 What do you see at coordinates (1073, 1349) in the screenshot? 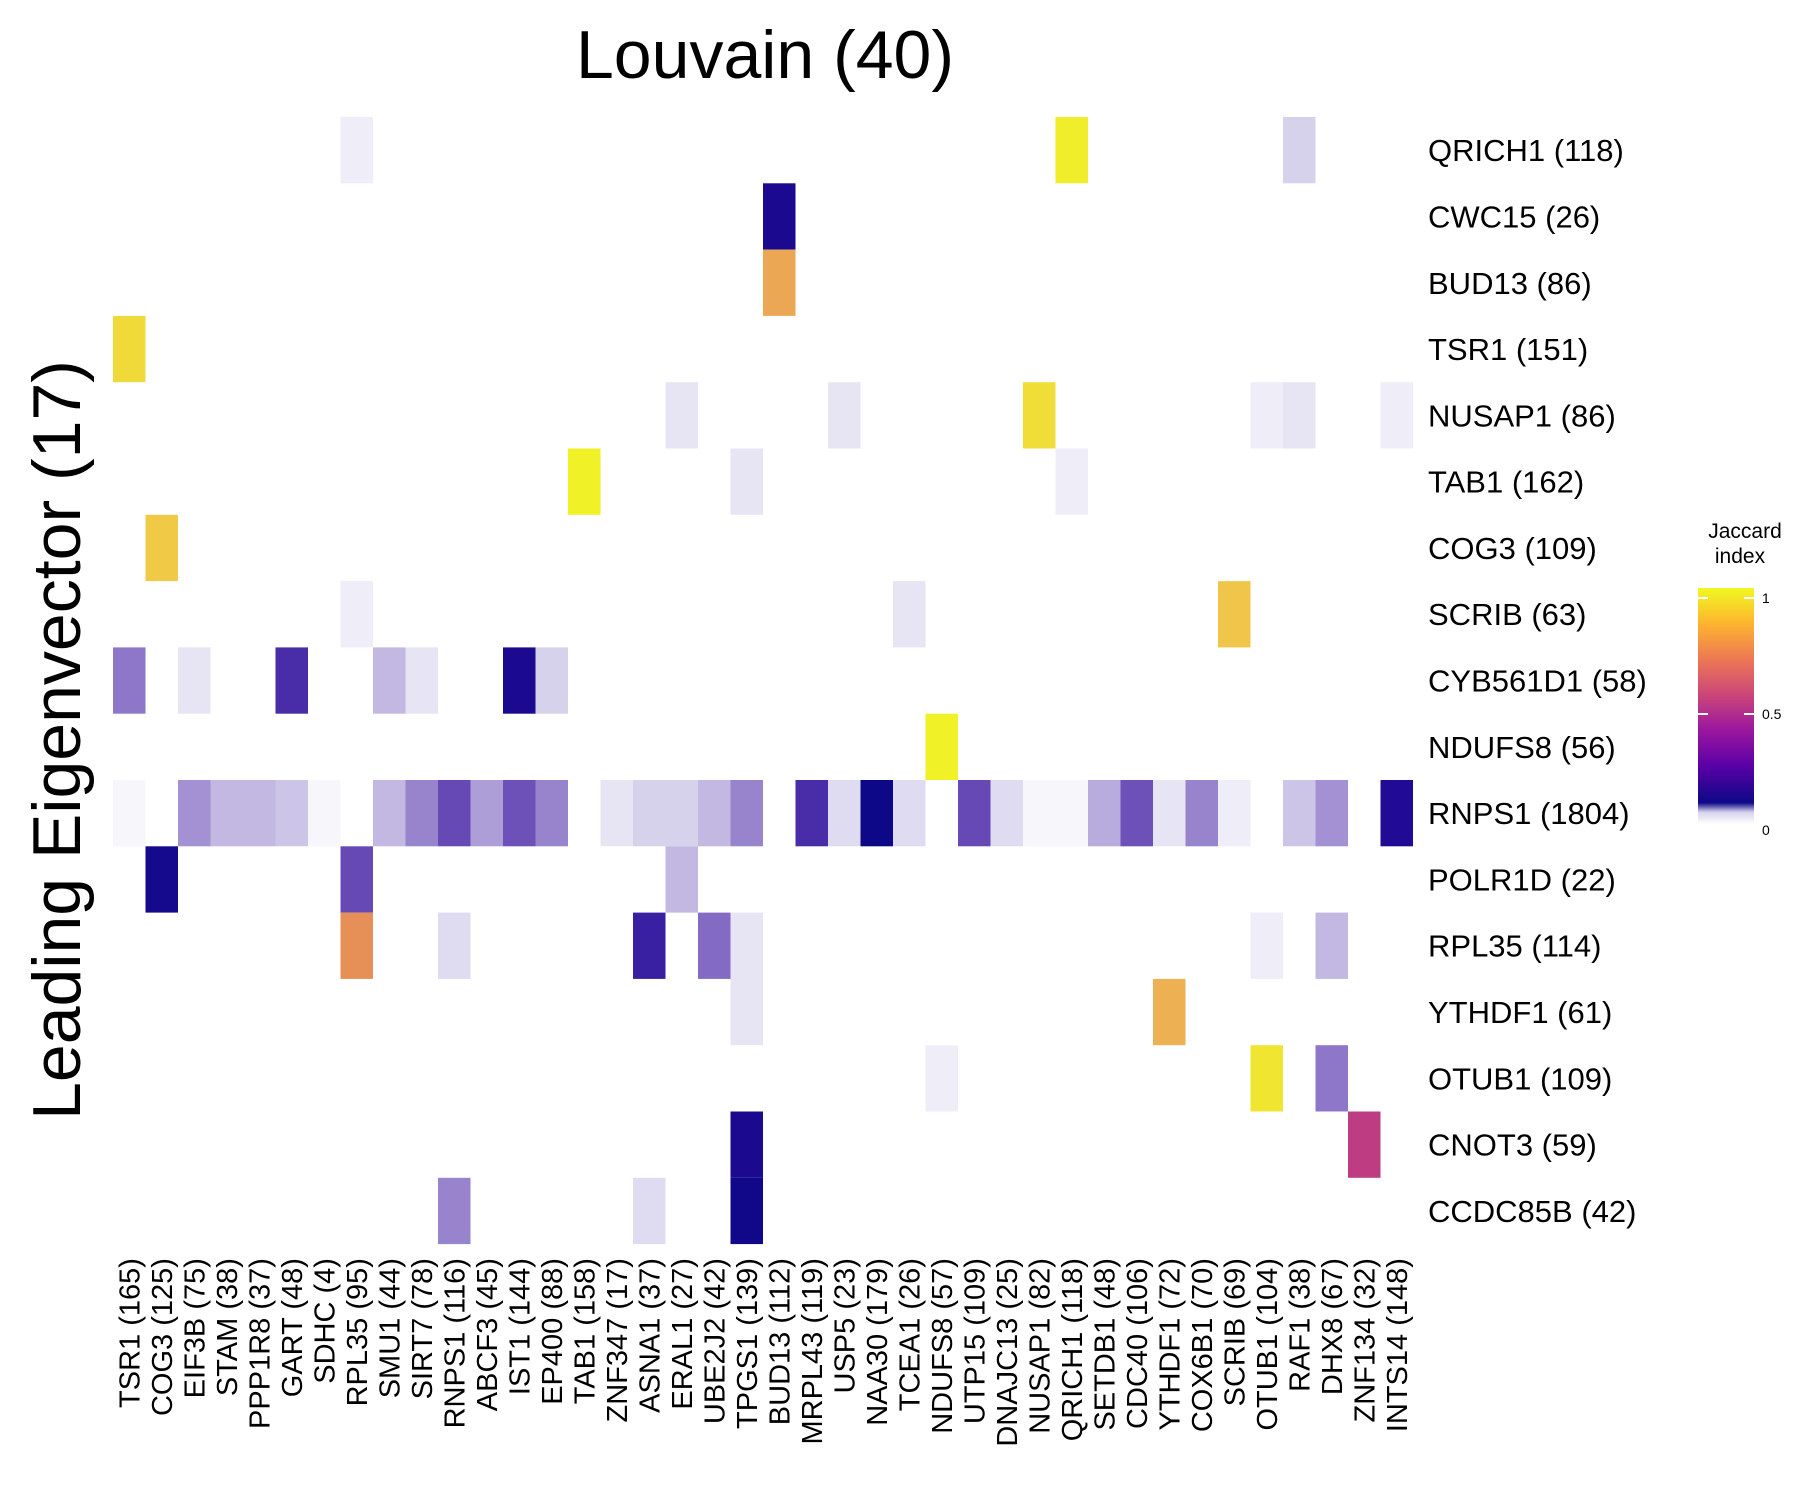
I see `column-label: QRICH1 (118)` at bounding box center [1073, 1349].